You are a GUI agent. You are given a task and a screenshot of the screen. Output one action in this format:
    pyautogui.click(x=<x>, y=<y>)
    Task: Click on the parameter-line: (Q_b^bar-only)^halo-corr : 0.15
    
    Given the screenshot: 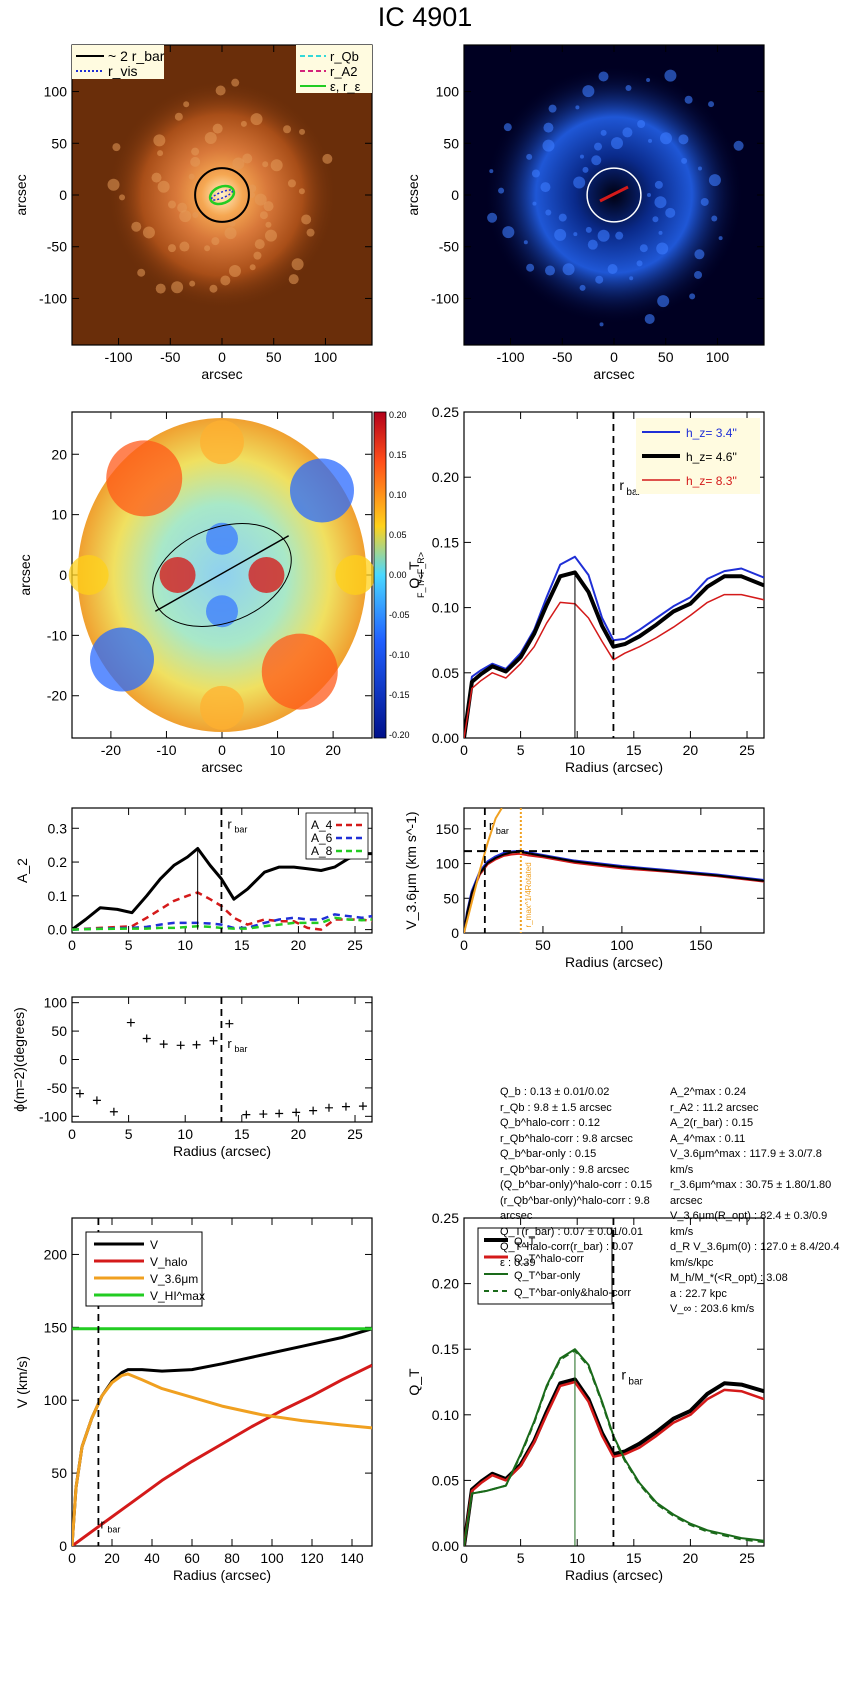 What is the action you would take?
    pyautogui.click(x=576, y=1185)
    